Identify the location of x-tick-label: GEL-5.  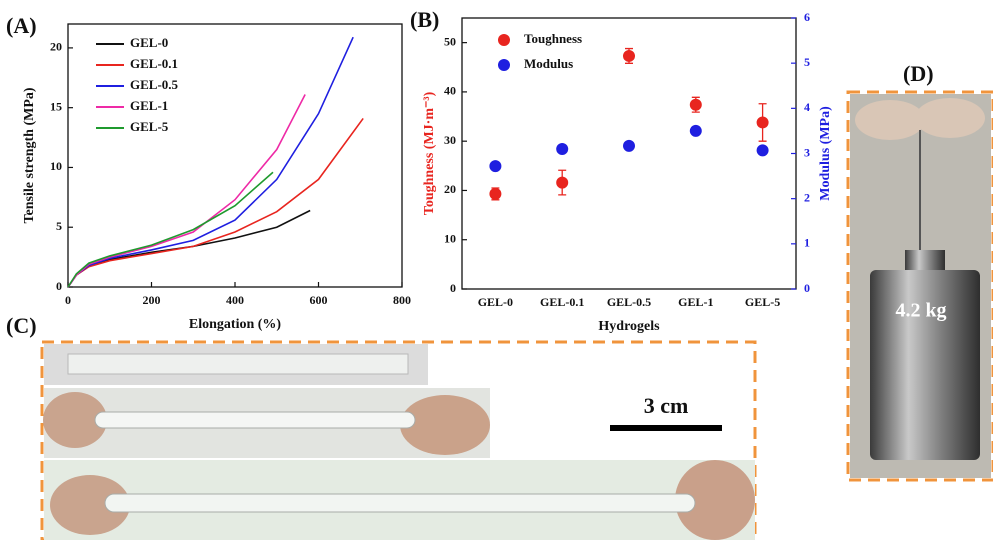
(762, 302).